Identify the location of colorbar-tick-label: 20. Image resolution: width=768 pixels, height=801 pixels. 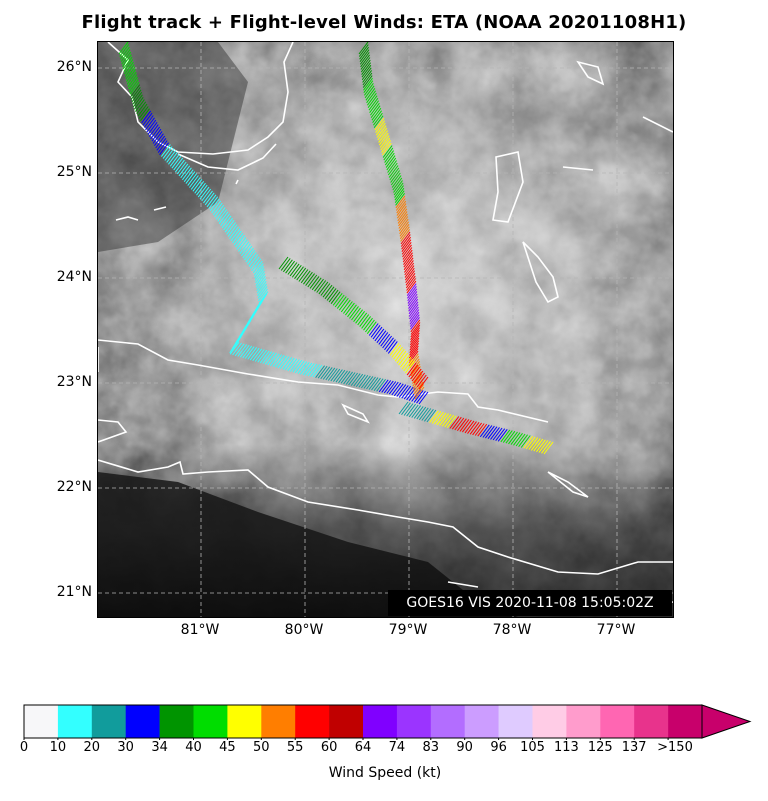
(92, 747).